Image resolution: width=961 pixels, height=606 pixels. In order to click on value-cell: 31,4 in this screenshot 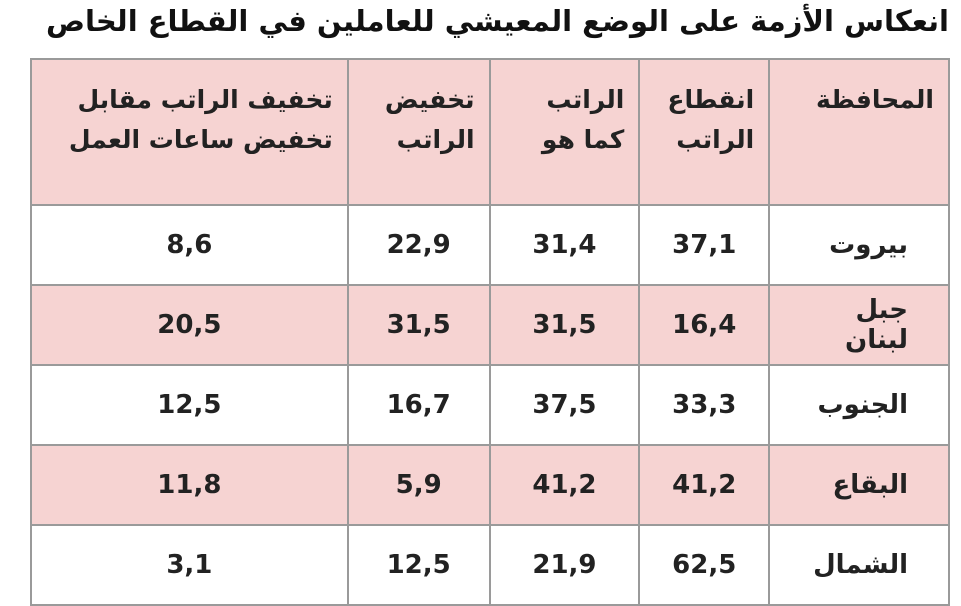, I will do `click(564, 245)`.